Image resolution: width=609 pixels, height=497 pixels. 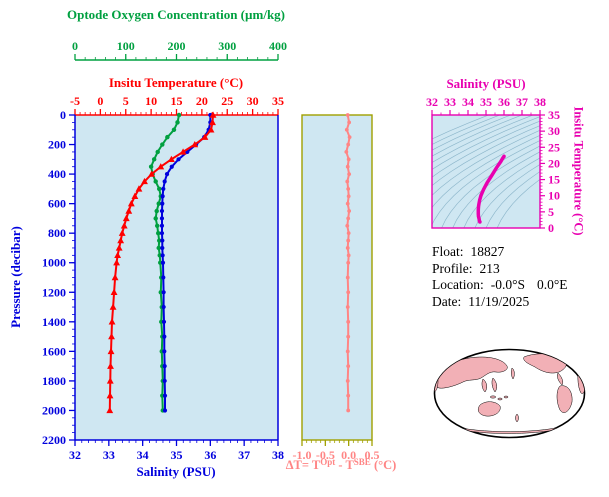 I want to click on pressure-tick-label: 2200, so click(x=54, y=440).